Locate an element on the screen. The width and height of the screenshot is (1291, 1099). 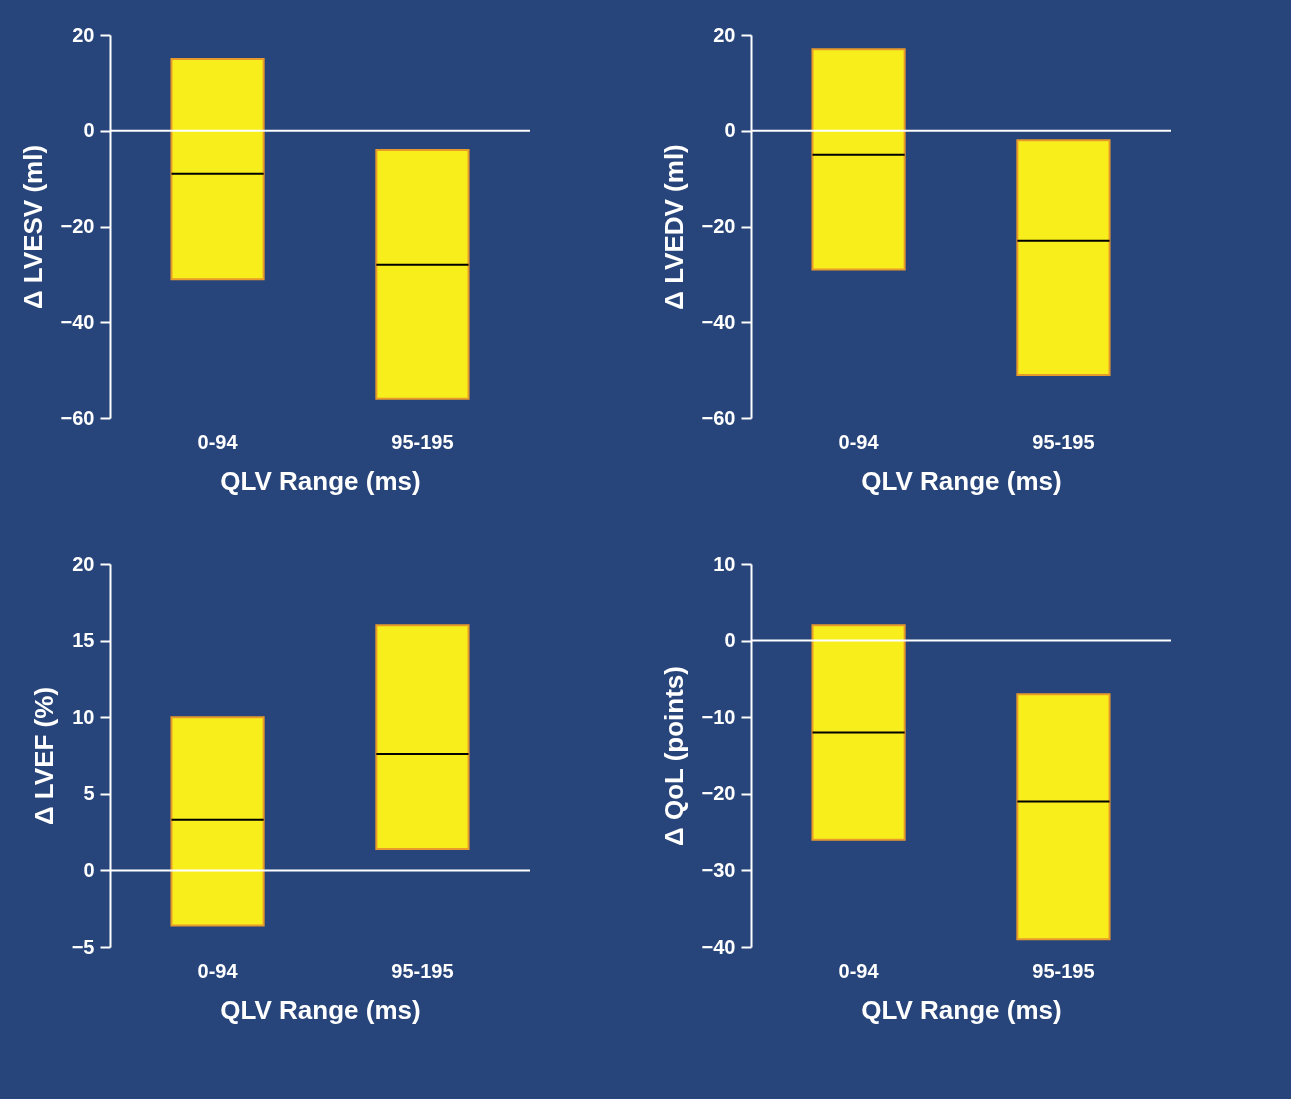
y-tick-label: −10 is located at coordinates (718, 716).